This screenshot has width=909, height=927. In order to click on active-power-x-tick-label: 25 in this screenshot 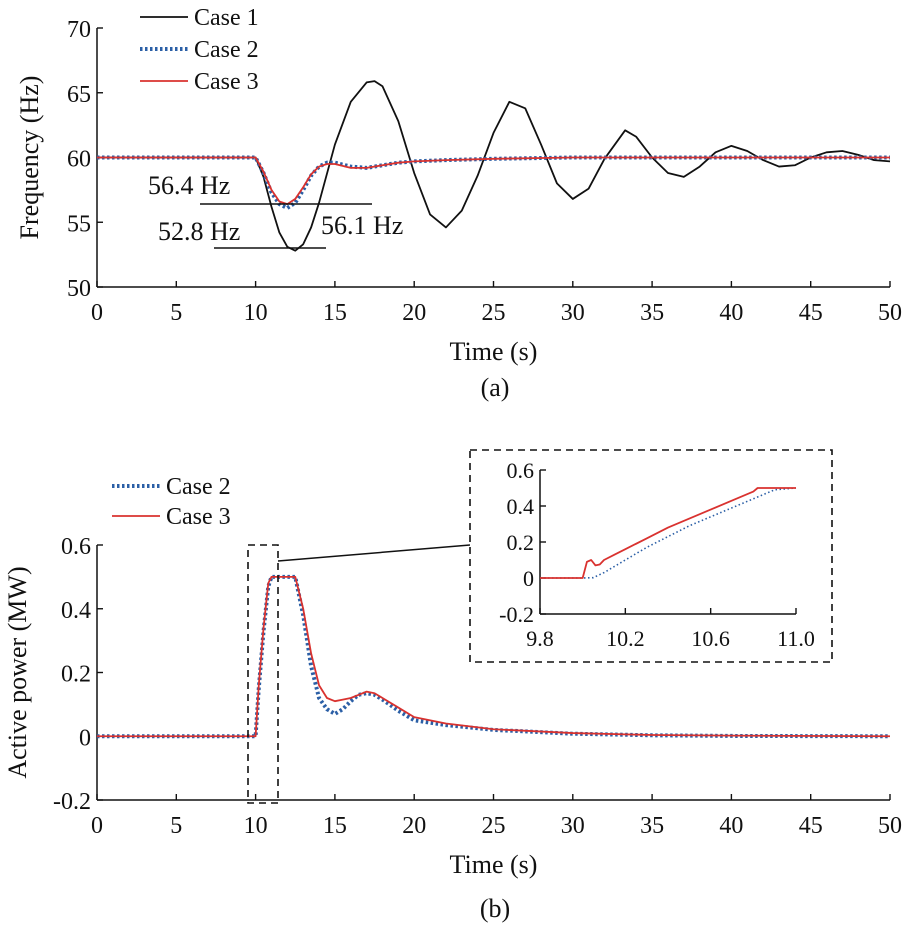, I will do `click(494, 826)`.